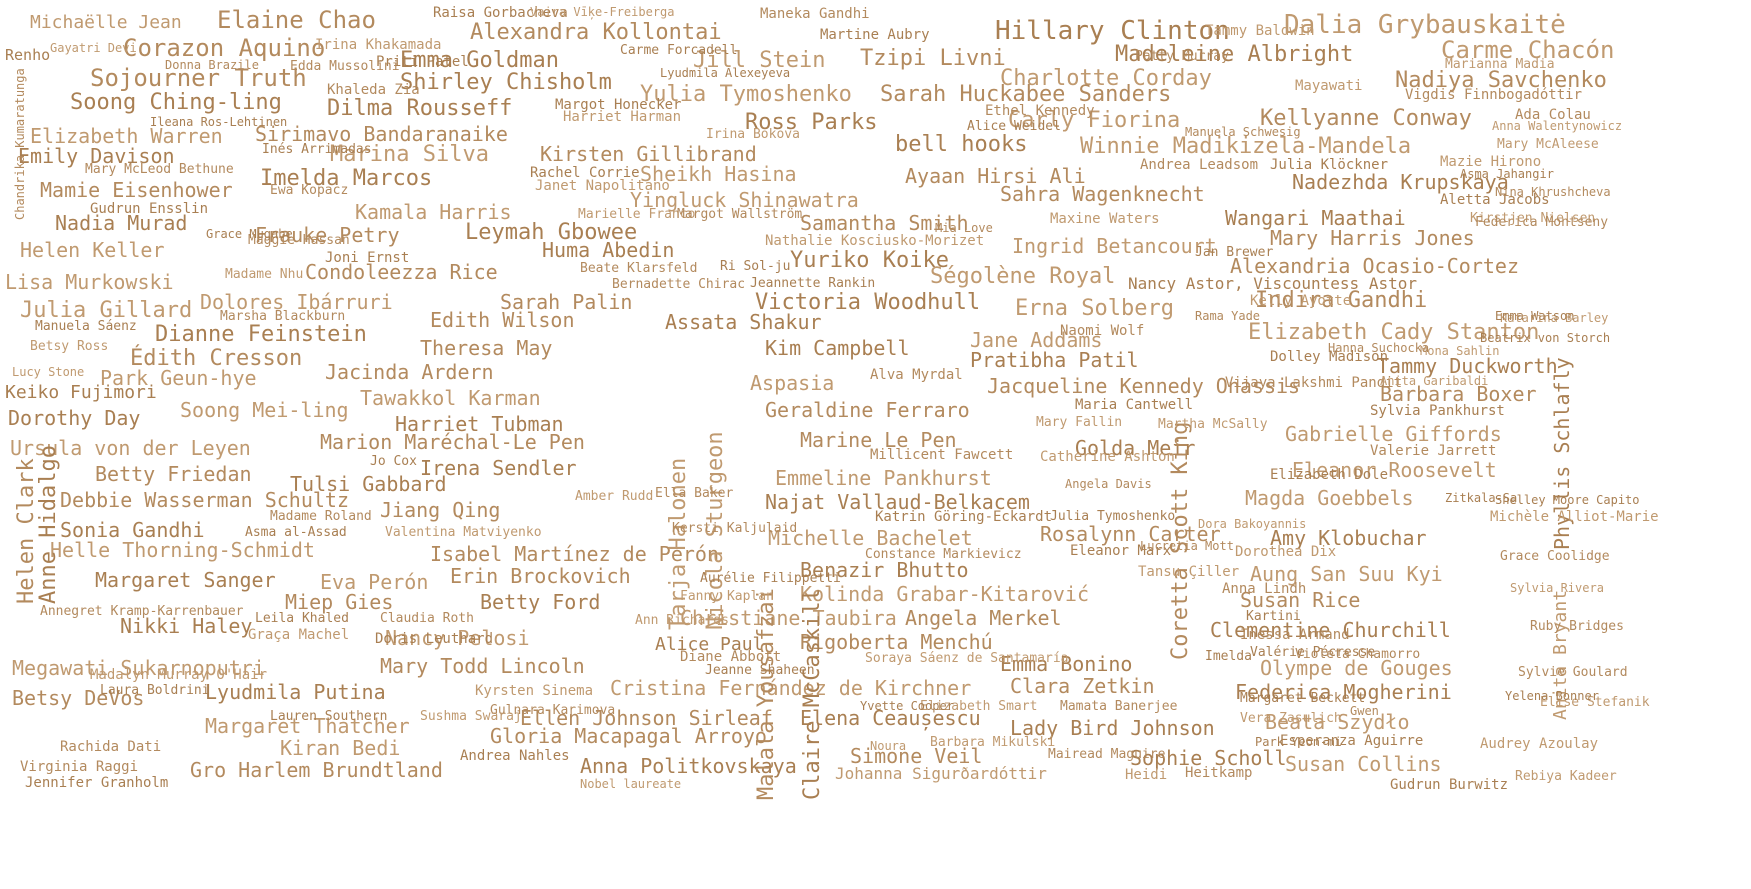 This screenshot has width=1751, height=889. What do you see at coordinates (1433, 451) in the screenshot?
I see `word-211: Valerie Jarrett` at bounding box center [1433, 451].